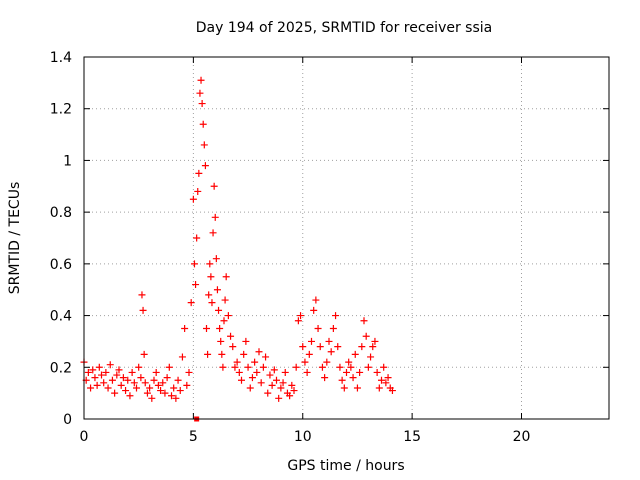 The height and width of the screenshot is (480, 640). I want to click on x-tick-label: 0, so click(84, 437).